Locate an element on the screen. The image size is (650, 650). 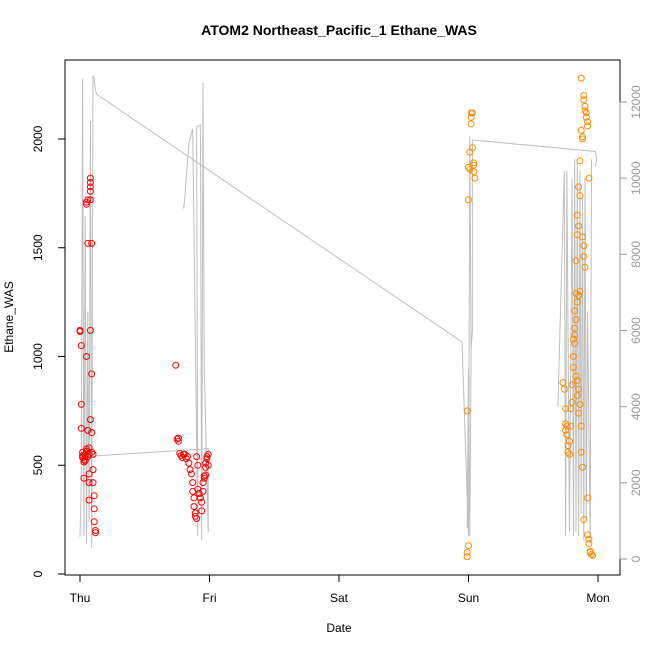
y-tick-label: 1000 is located at coordinates (38, 356).